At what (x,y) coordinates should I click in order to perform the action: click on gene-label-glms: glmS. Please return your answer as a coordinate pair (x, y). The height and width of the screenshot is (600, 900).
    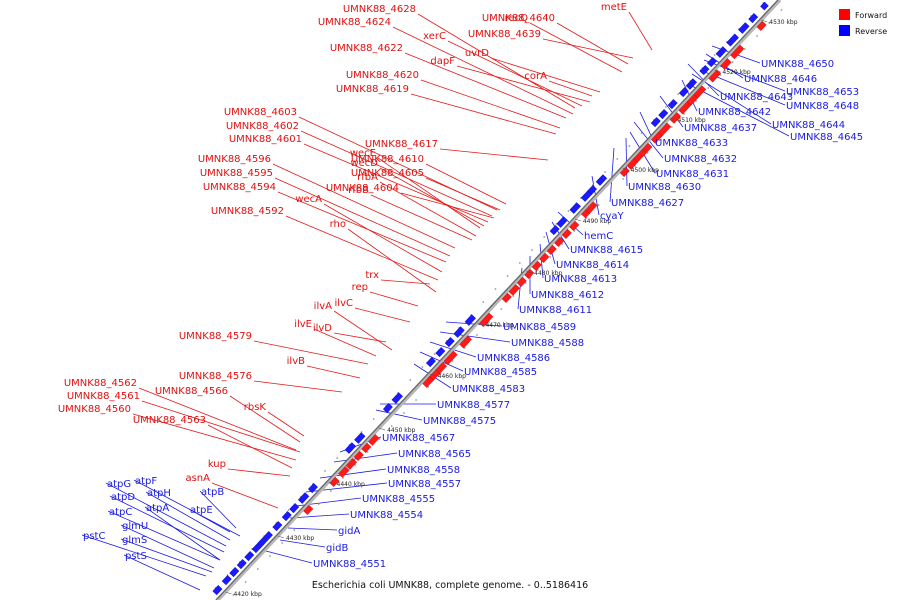
    Looking at the image, I should click on (134, 540).